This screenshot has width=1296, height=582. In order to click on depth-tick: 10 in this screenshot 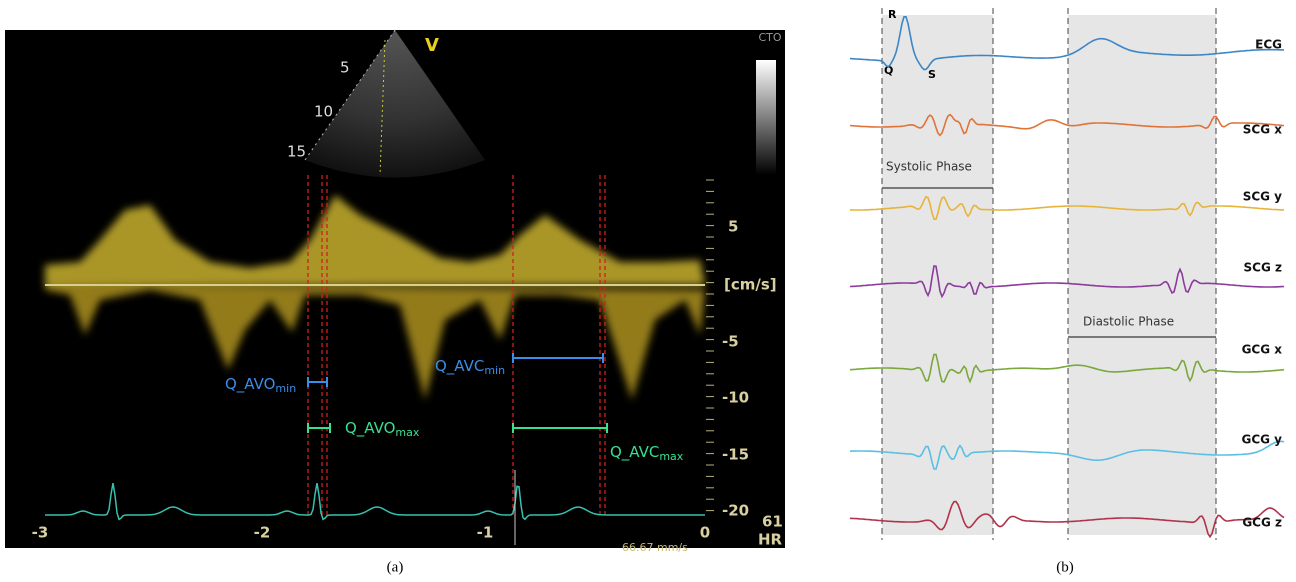, I will do `click(323, 112)`.